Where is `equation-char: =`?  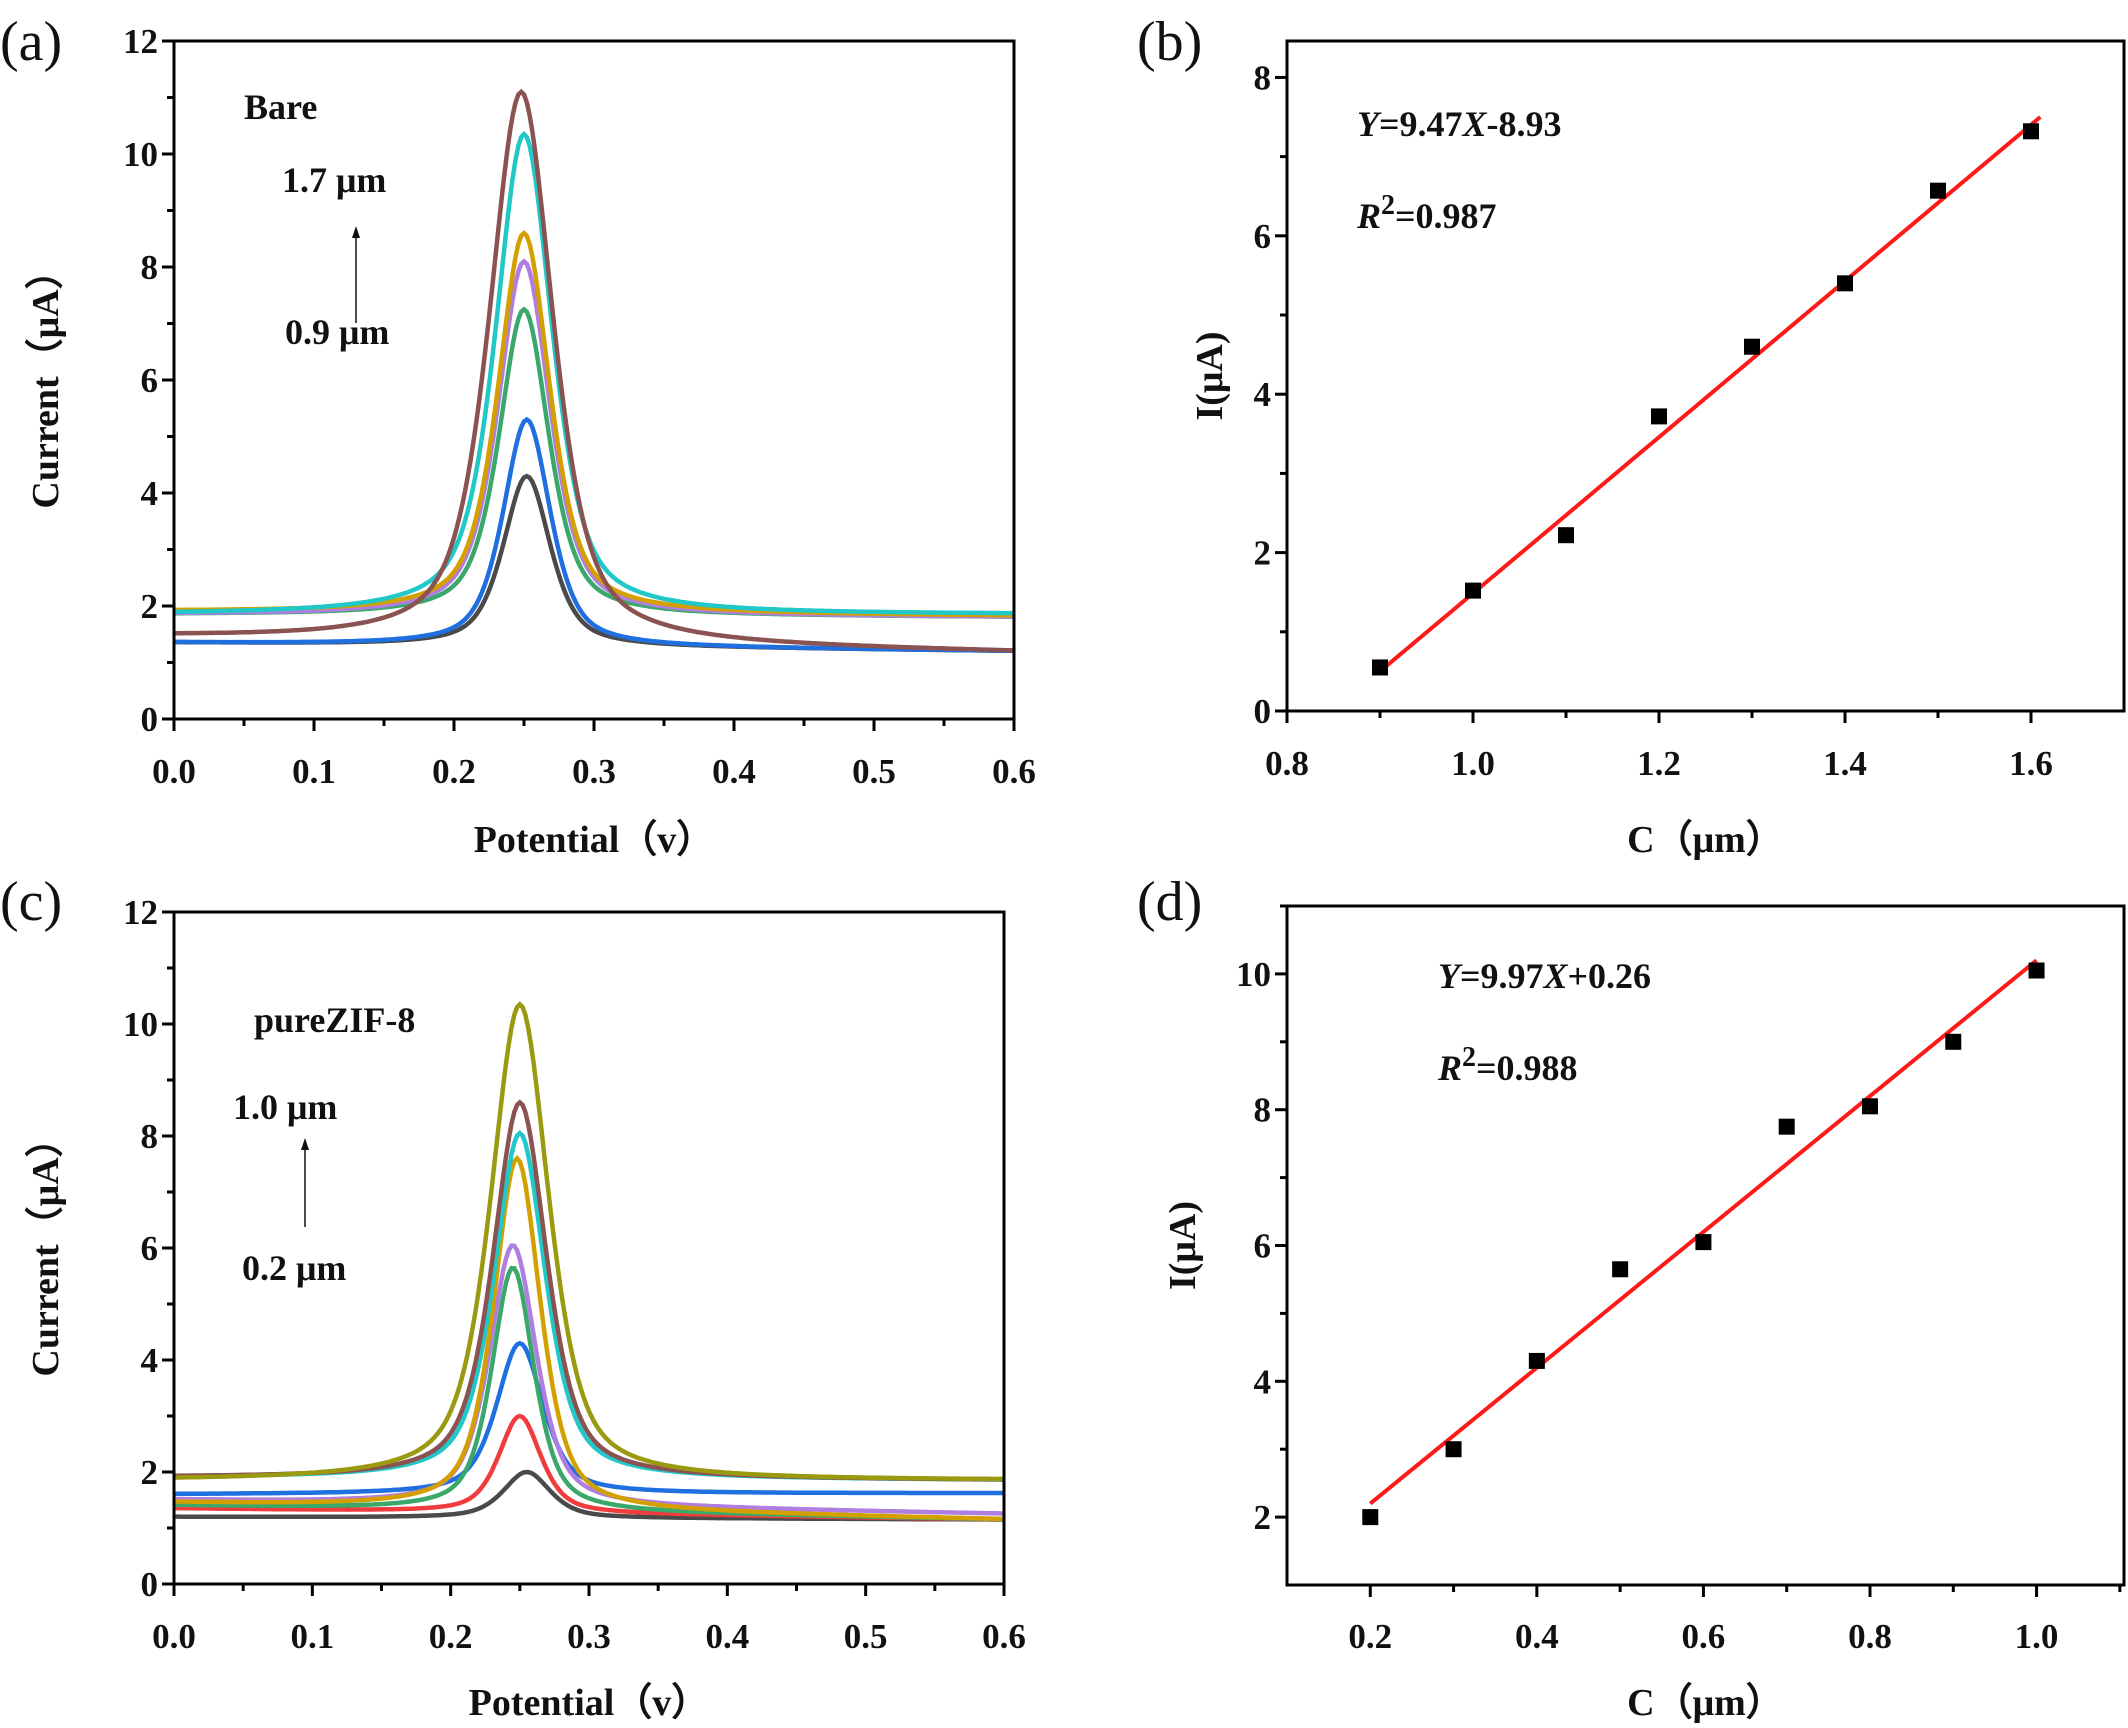 equation-char: = is located at coordinates (1470, 976).